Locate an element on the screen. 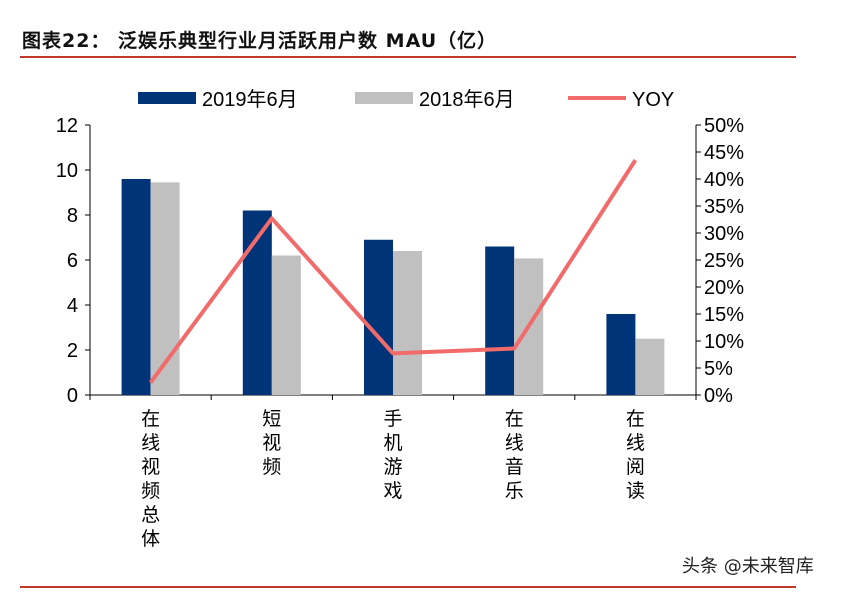  x-tick-label-char: 体 is located at coordinates (150, 539).